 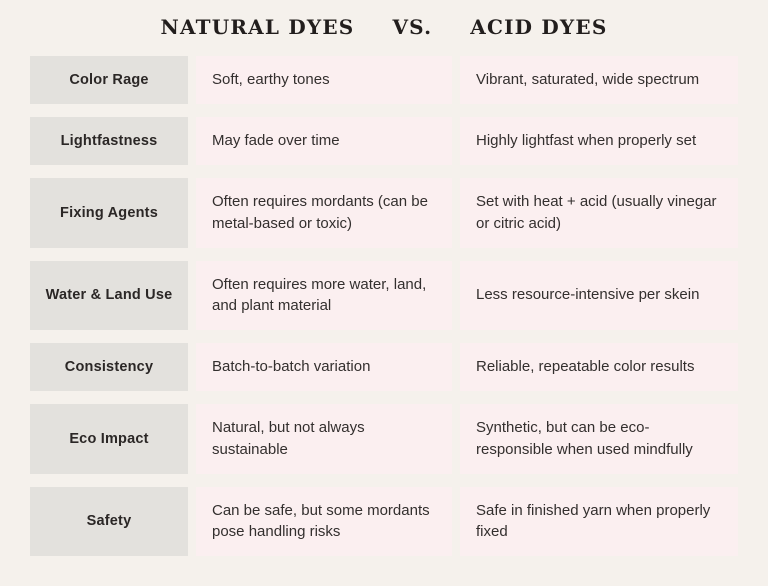 I want to click on natural-cell-color-range: Soft, earthy tones, so click(x=324, y=80).